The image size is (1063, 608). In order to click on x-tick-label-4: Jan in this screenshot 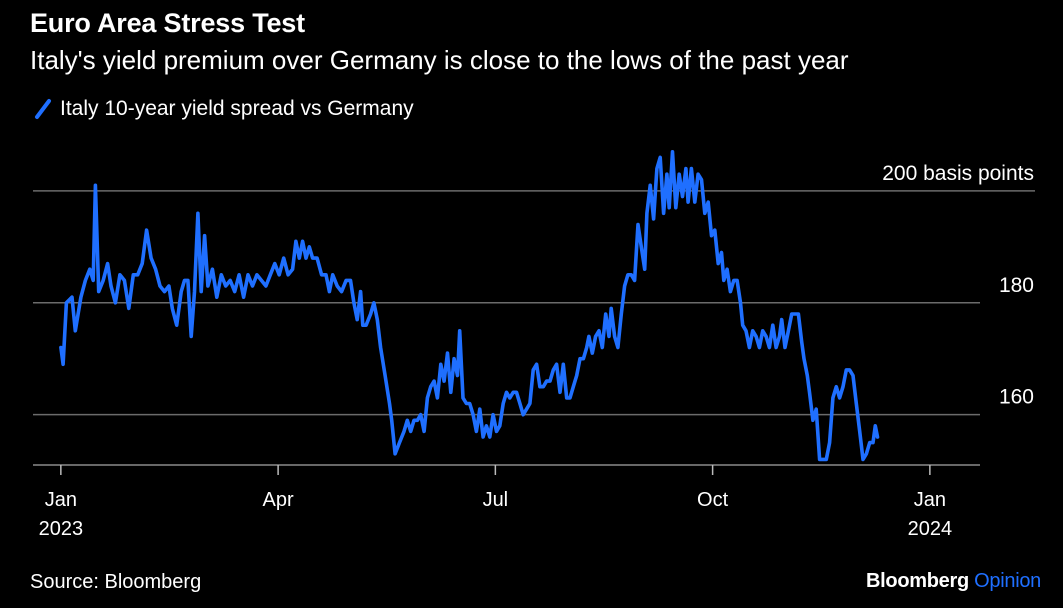, I will do `click(930, 500)`.